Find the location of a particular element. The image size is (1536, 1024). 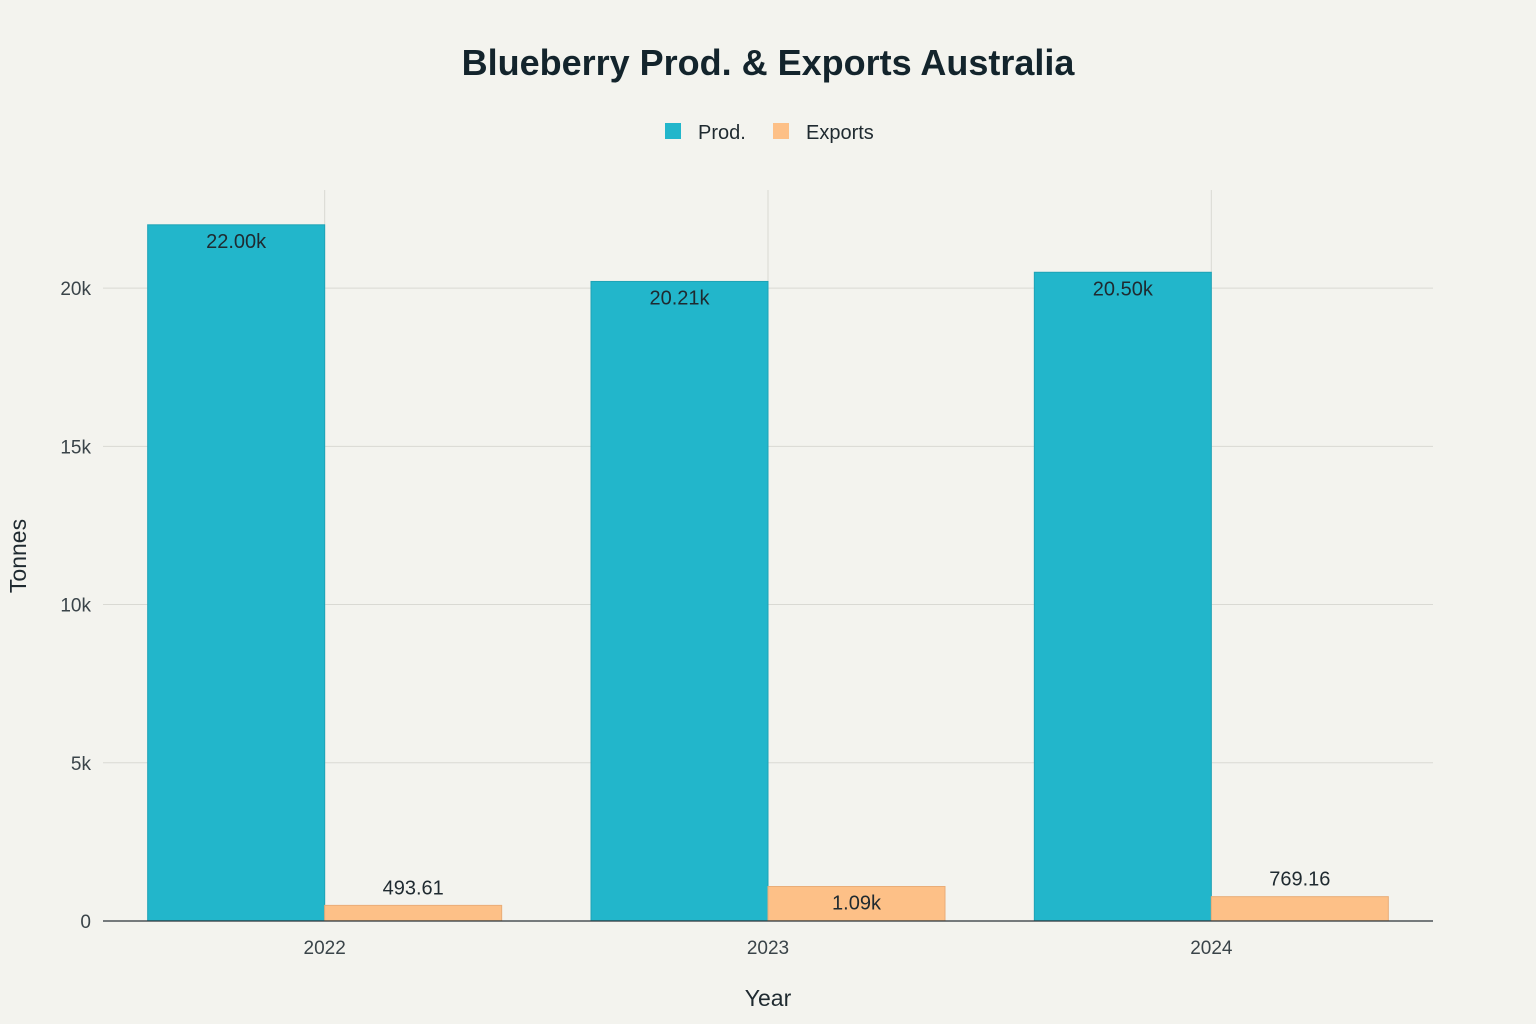

data-label-exports-2024: 769.16 is located at coordinates (1299, 880).